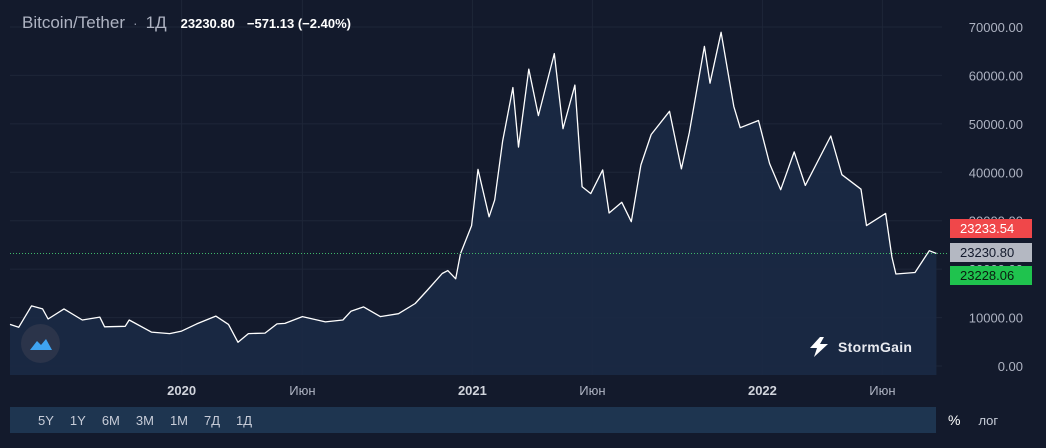 This screenshot has width=1046, height=448. I want to click on range-button: 3M, so click(144, 420).